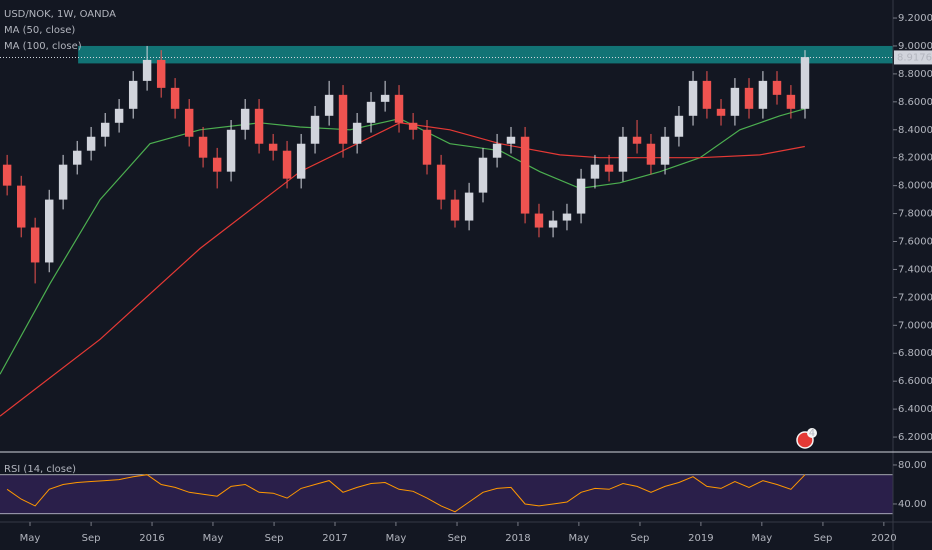 This screenshot has width=932, height=550. Describe the element at coordinates (915, 325) in the screenshot. I see `y-tick-label: 7.00000` at that location.